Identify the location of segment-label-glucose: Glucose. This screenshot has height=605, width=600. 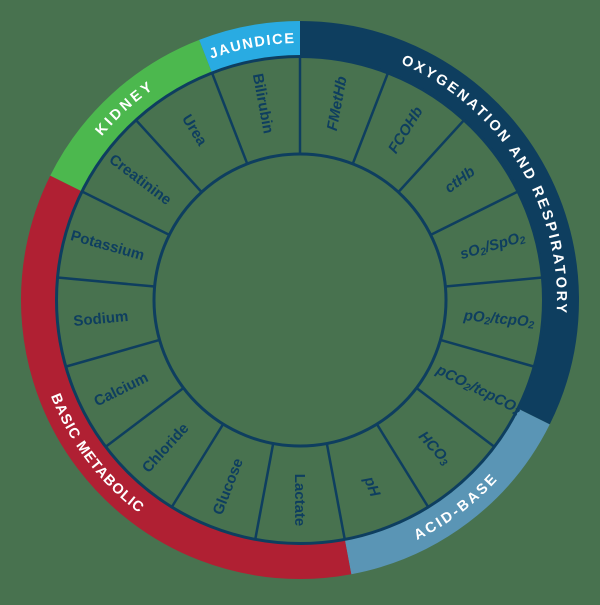
(227, 486).